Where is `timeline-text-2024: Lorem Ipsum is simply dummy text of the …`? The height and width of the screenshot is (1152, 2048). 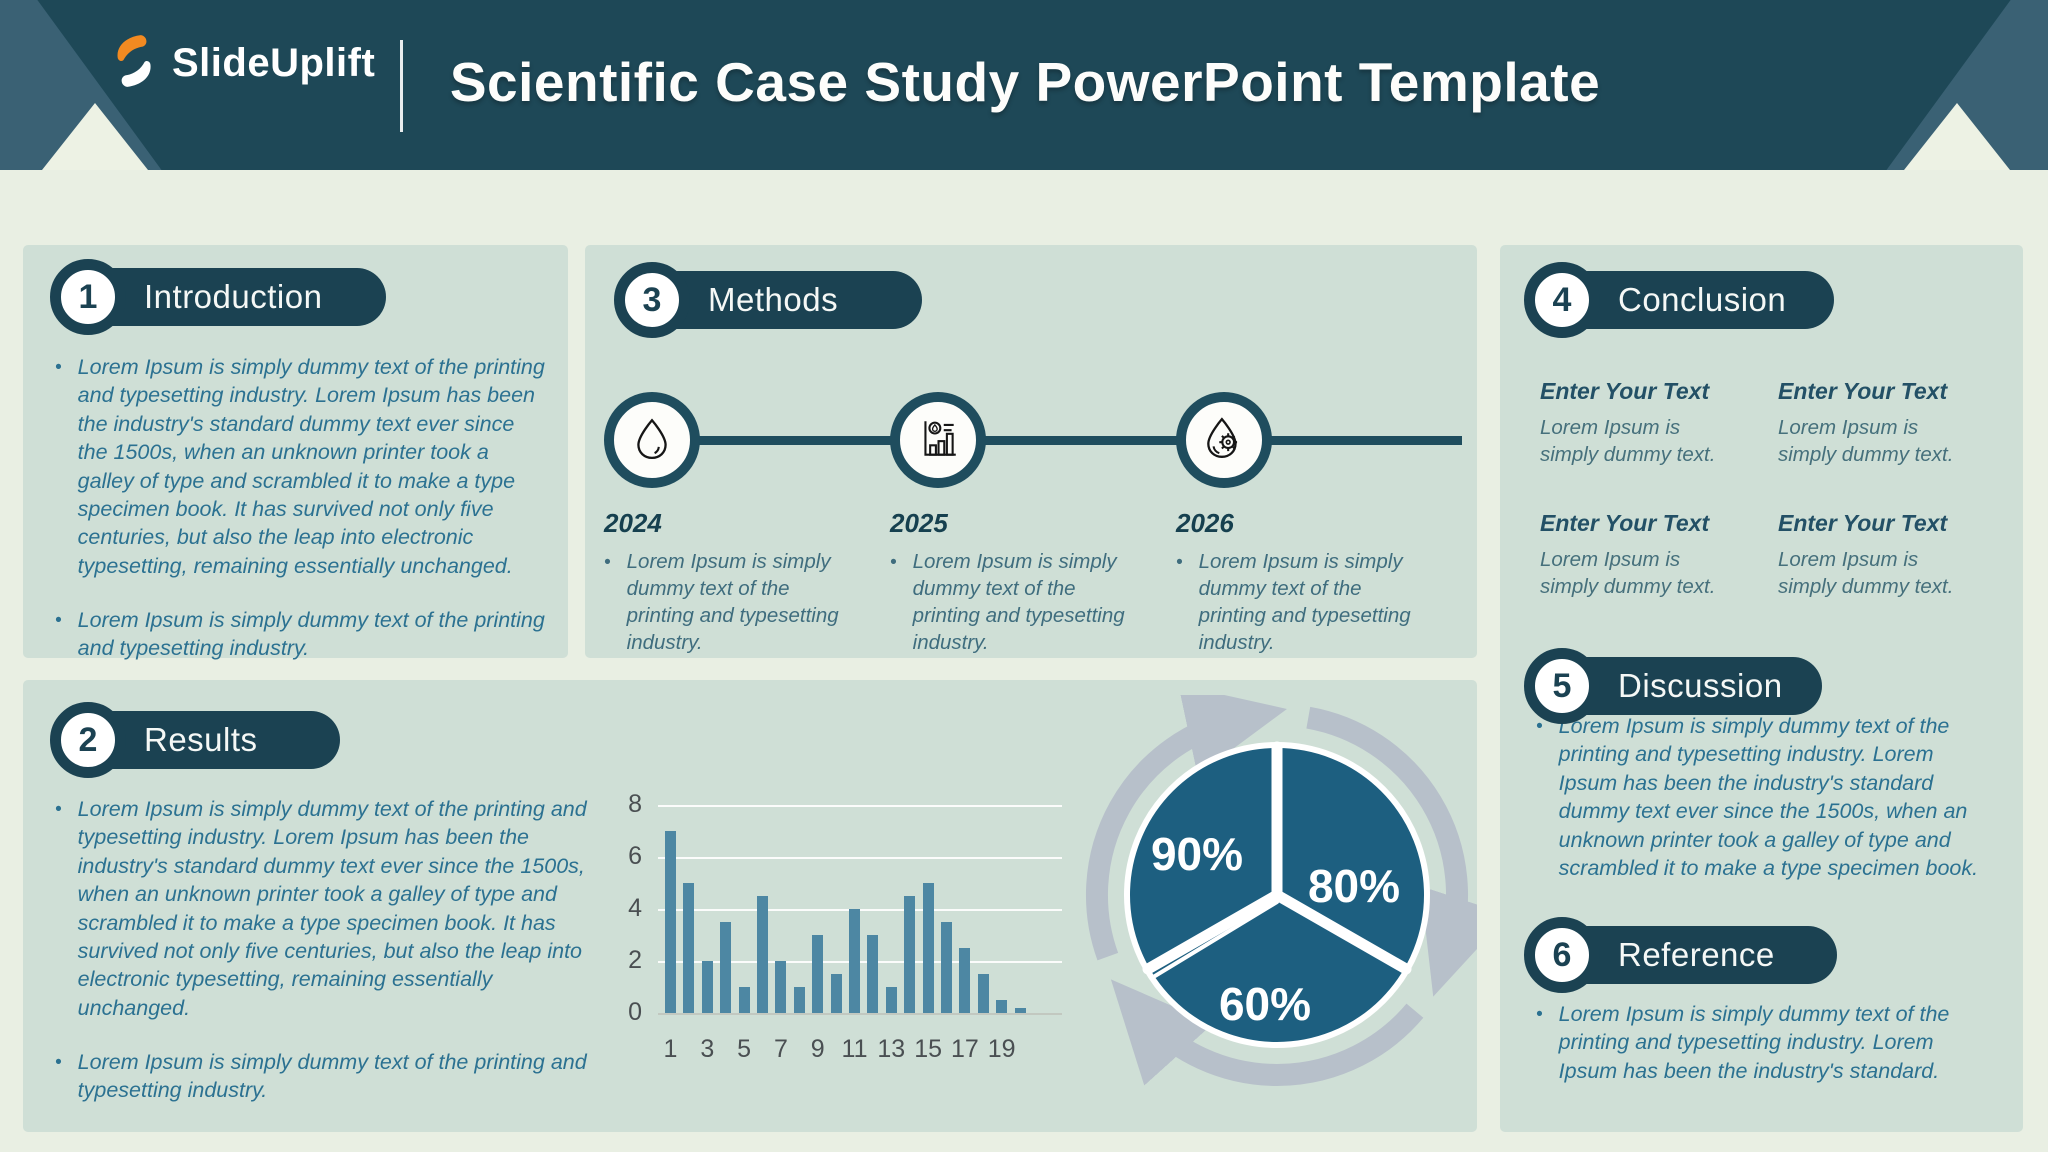 timeline-text-2024: Lorem Ipsum is simply dummy text of the … is located at coordinates (723, 602).